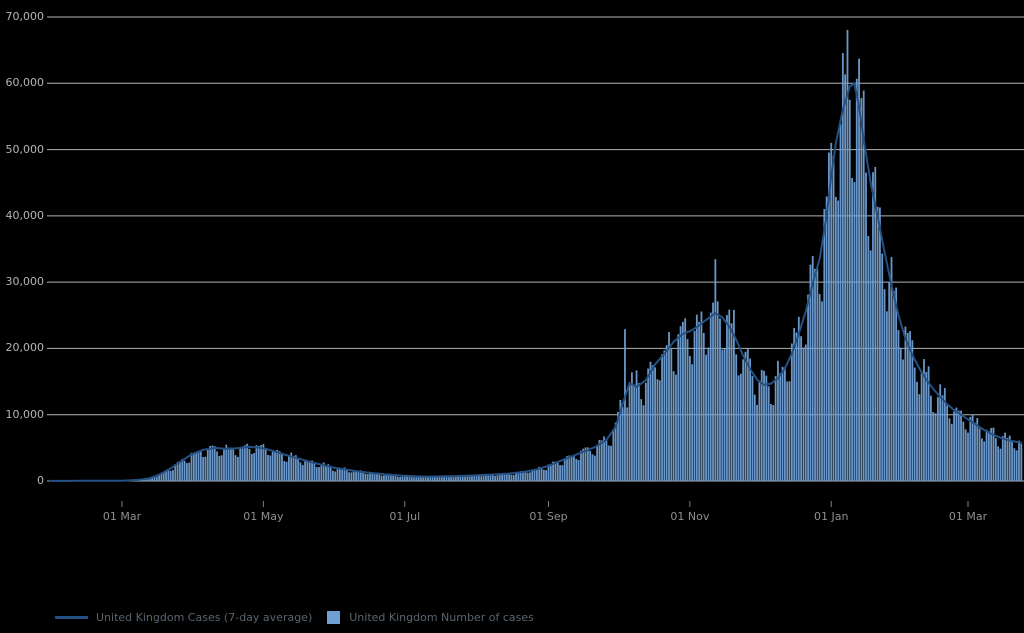  Describe the element at coordinates (204, 617) in the screenshot. I see `legend-average-label: United Kingdom Cases (7-day average)` at that location.